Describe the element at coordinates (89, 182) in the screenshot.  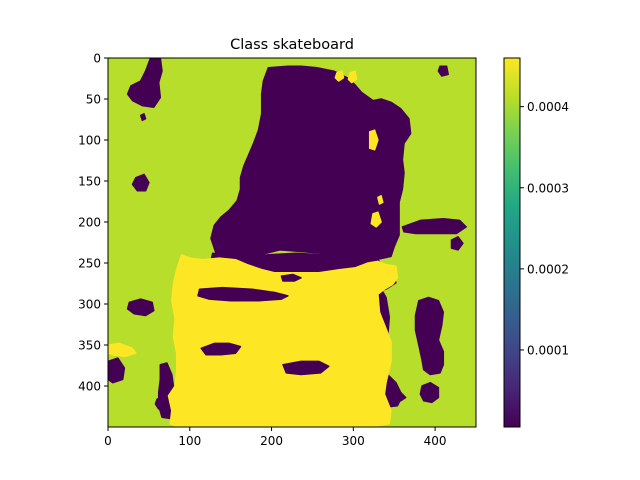
I see `y-tick-label: 150` at that location.